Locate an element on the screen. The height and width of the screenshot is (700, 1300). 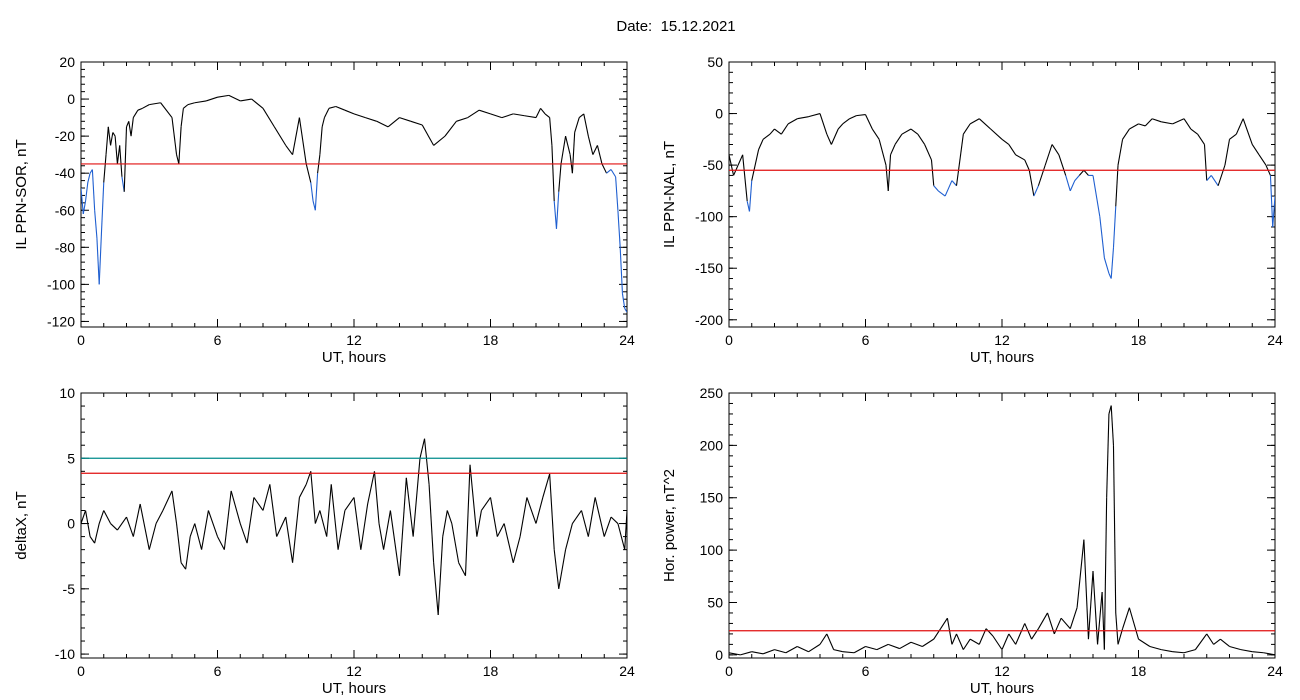
date-label: Date: is located at coordinates (634, 26).